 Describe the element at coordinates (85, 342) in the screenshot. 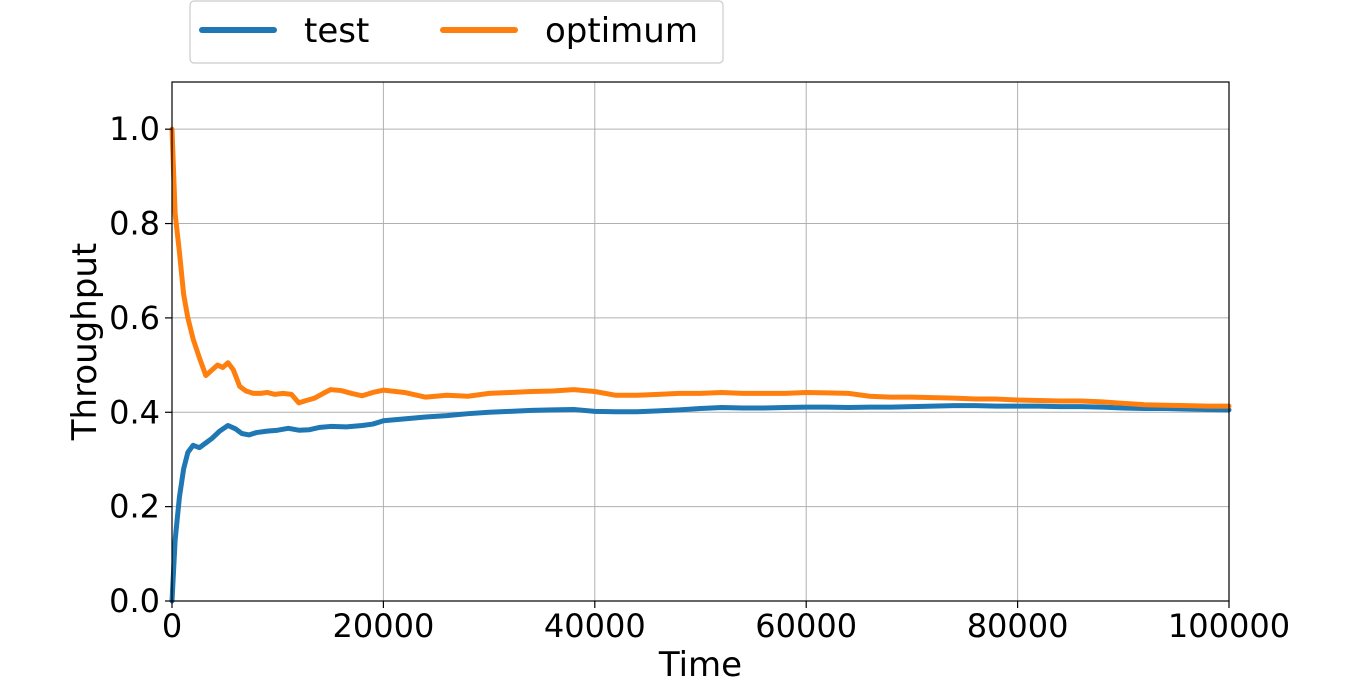

I see `y-axis-label: Throughput` at that location.